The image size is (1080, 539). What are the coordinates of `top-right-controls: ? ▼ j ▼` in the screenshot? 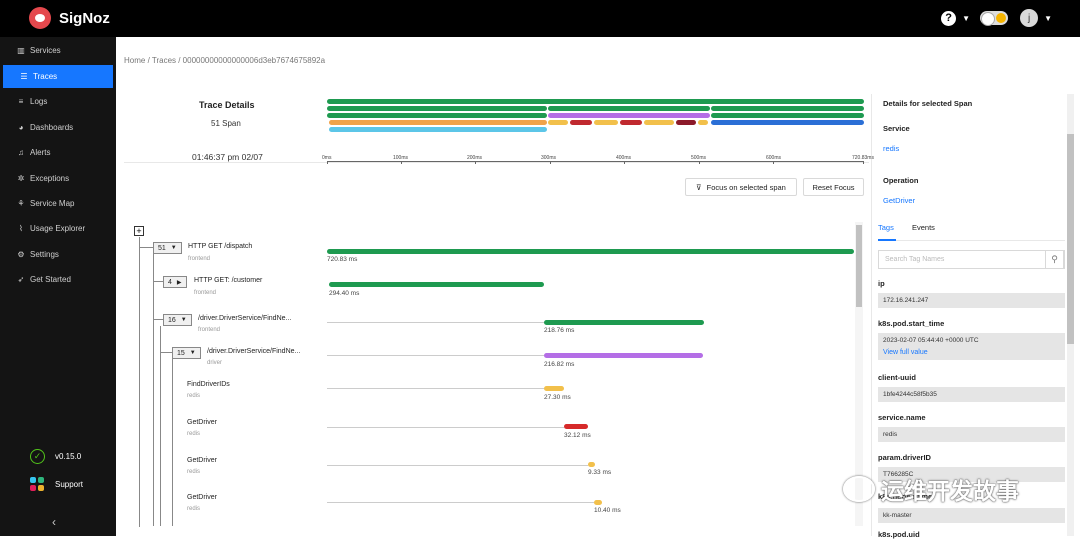 It's located at (996, 18).